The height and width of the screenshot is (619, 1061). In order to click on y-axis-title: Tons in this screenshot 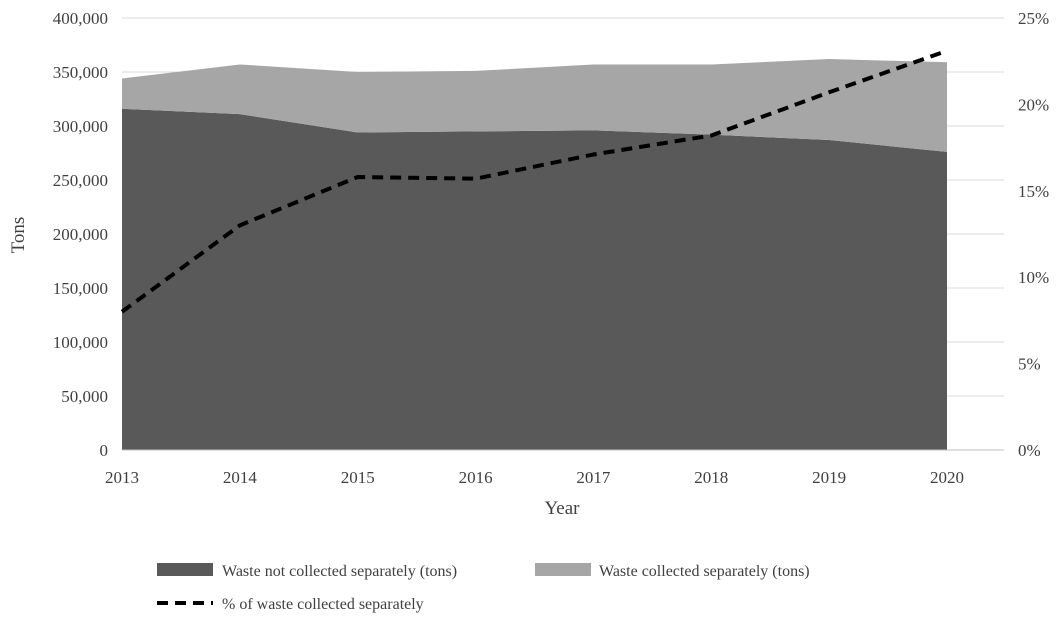, I will do `click(18, 235)`.